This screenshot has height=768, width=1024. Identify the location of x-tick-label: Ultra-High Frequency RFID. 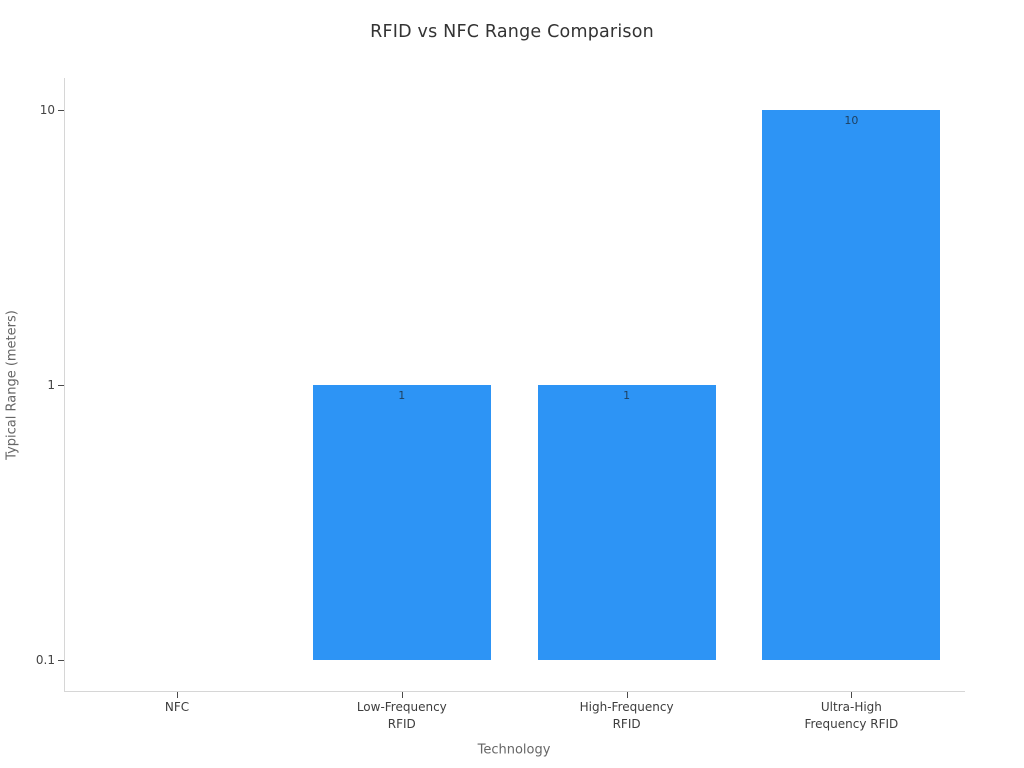
(851, 715).